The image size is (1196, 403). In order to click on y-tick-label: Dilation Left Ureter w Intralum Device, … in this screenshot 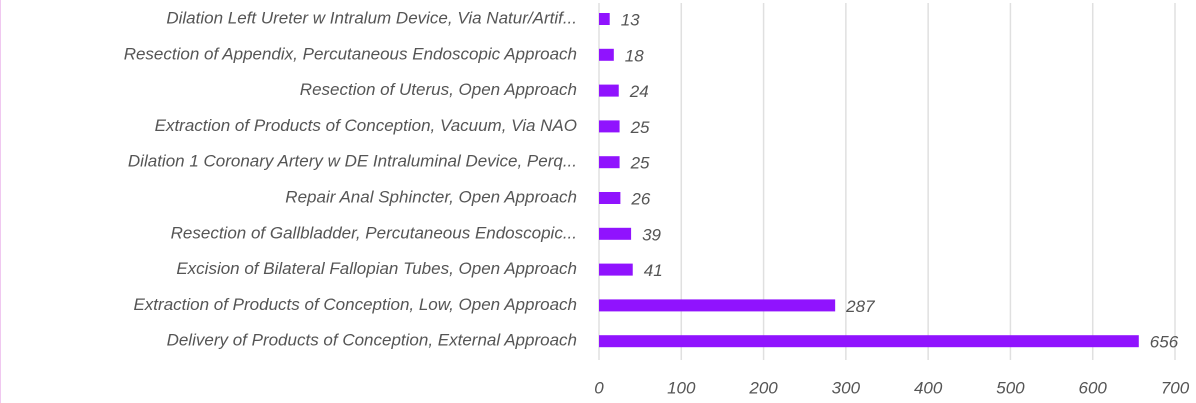, I will do `click(371, 17)`.